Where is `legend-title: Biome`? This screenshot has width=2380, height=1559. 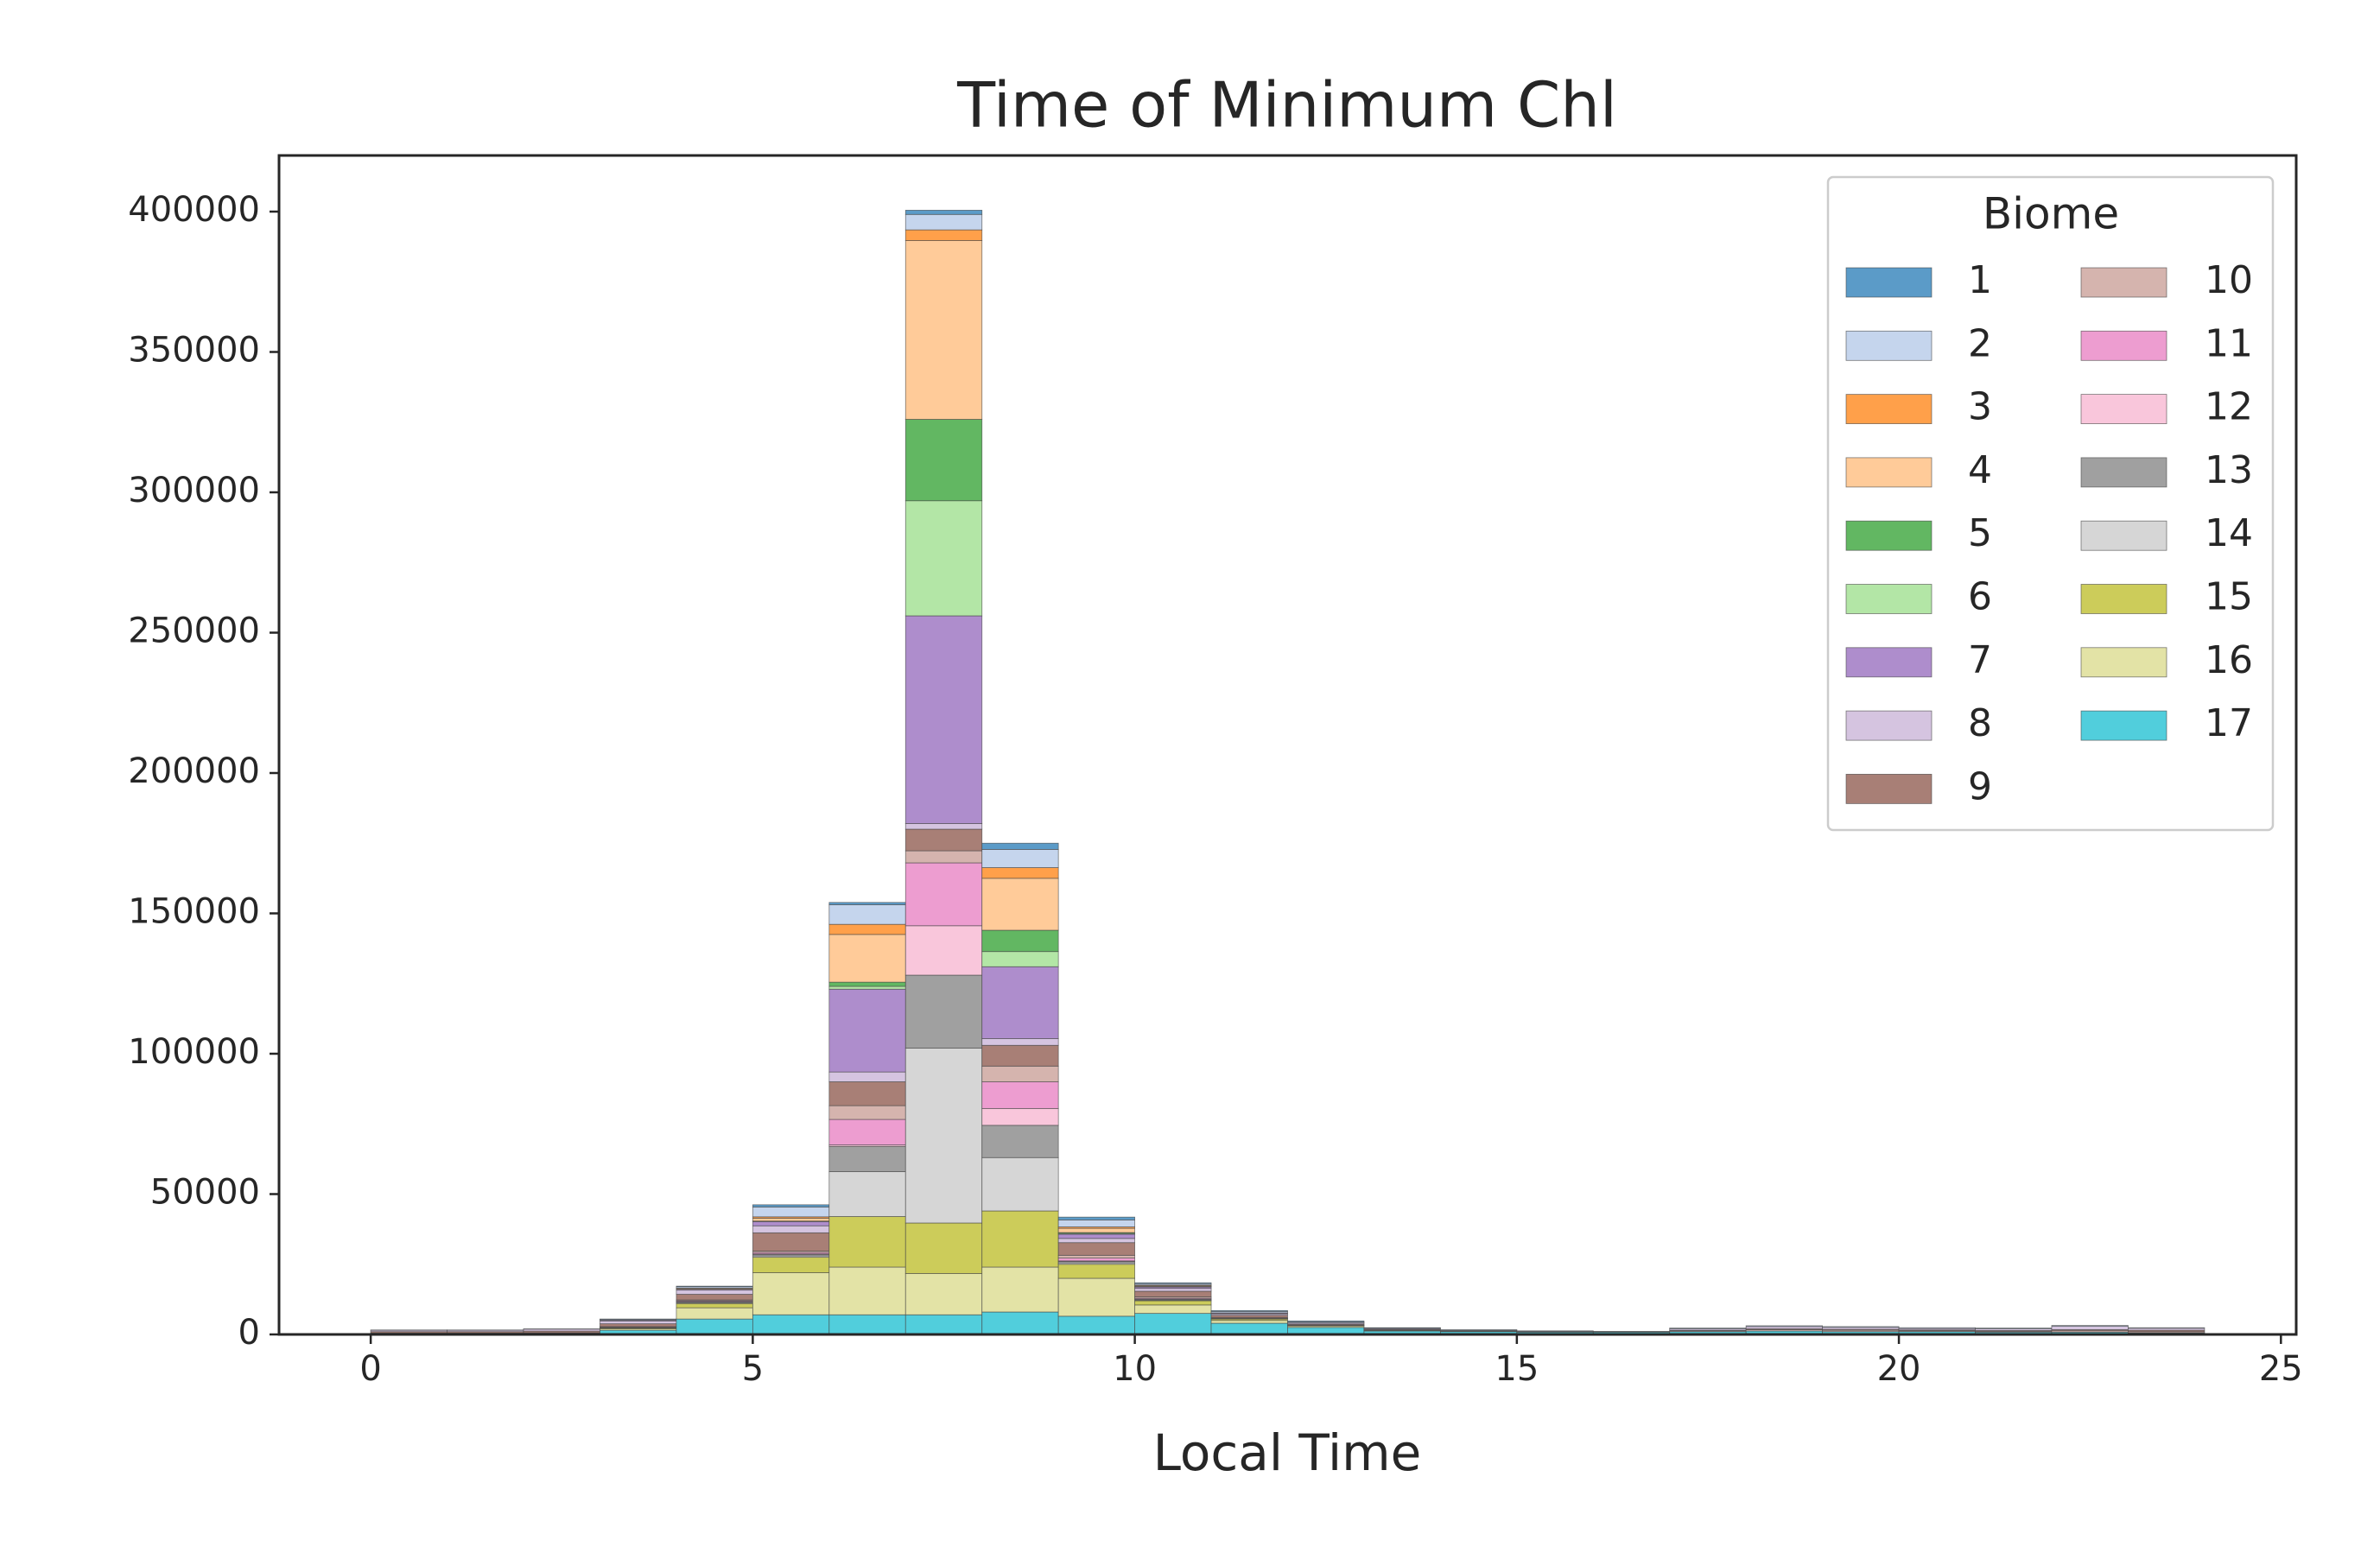 legend-title: Biome is located at coordinates (2051, 214).